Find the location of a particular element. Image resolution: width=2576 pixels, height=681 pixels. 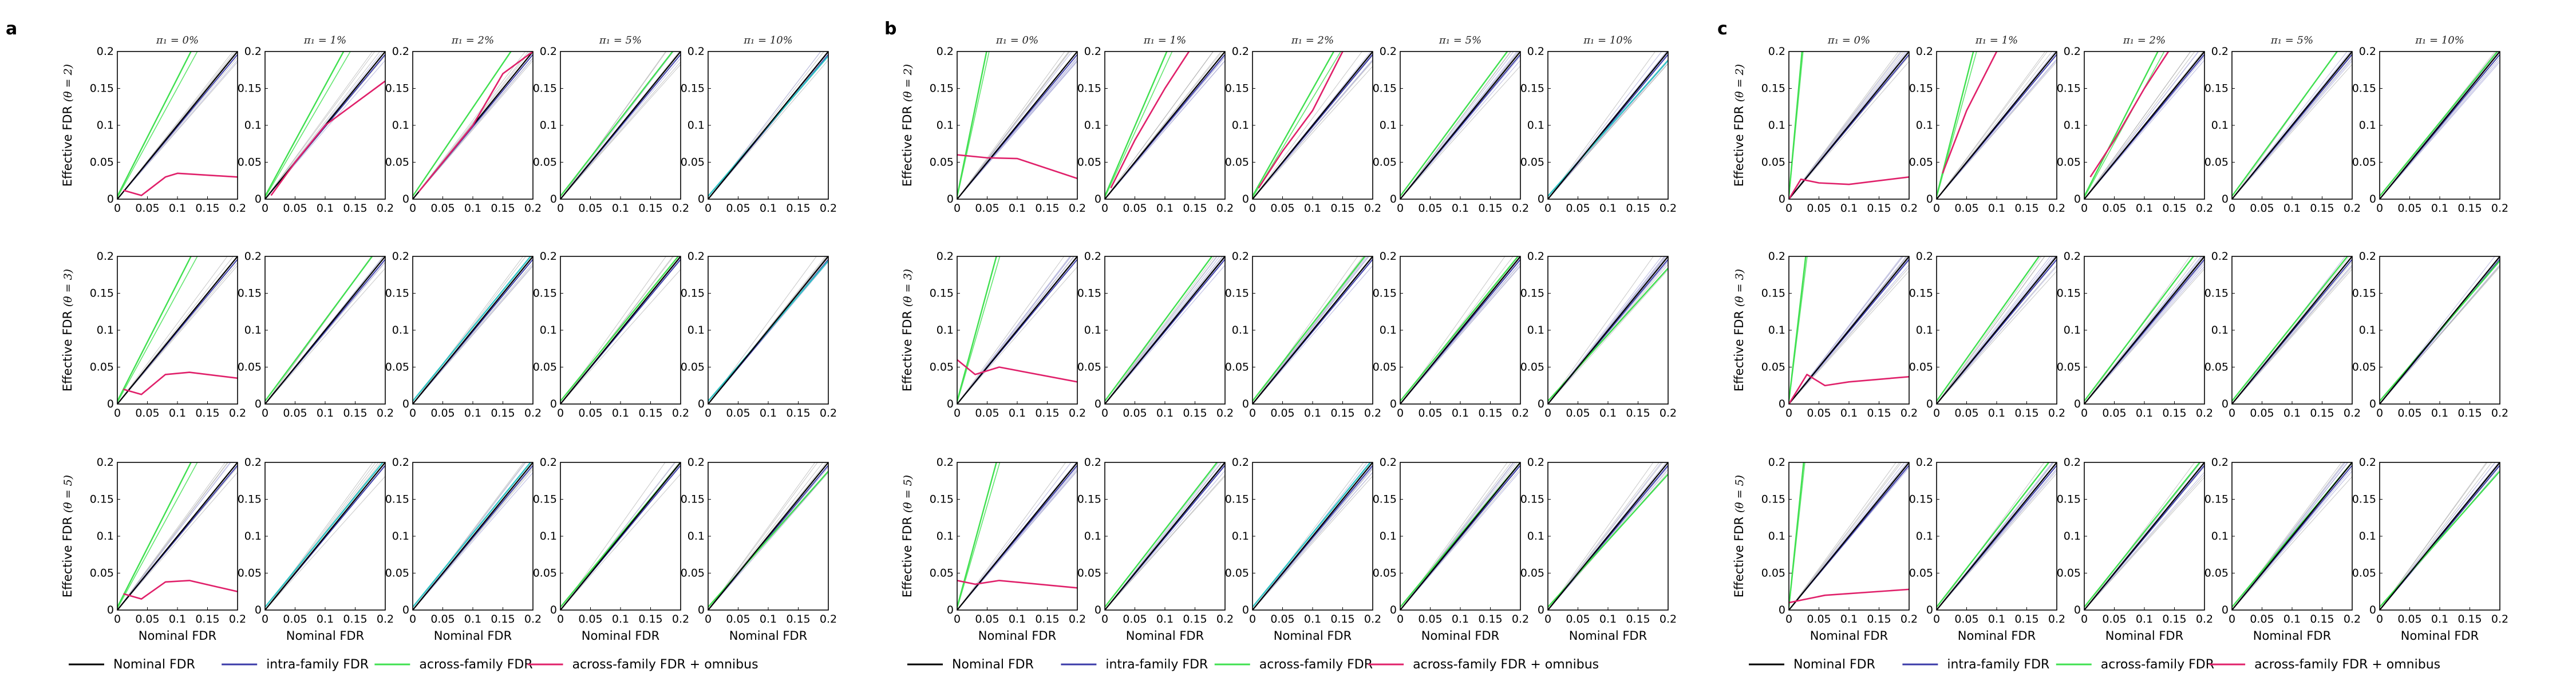

legend-label: across-family FDR is located at coordinates (2157, 665).